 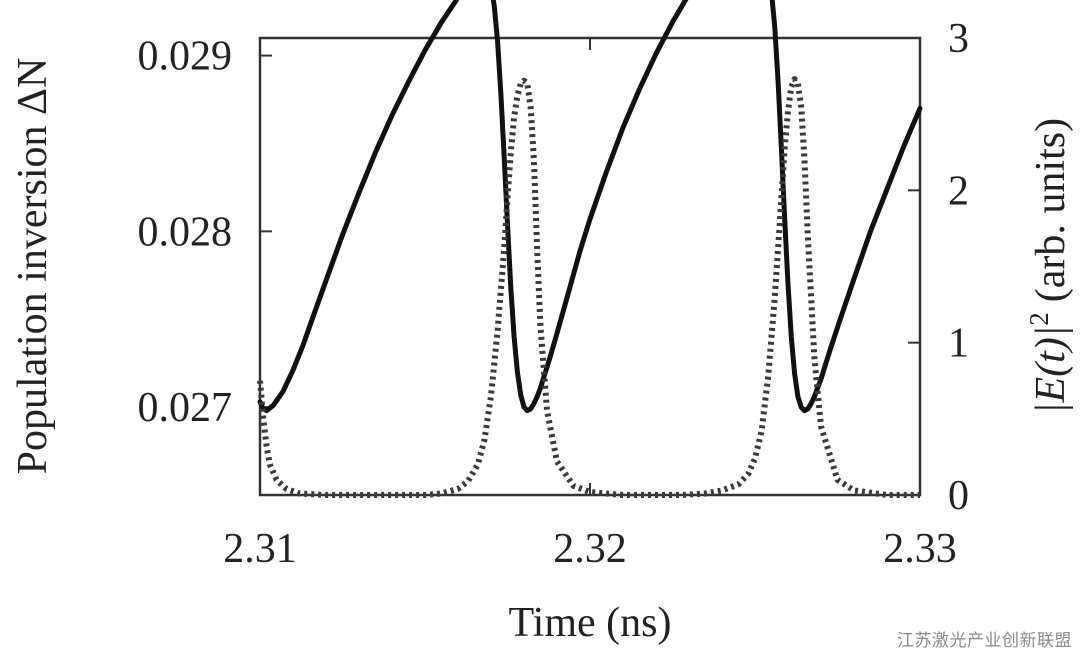 I want to click on y-axis-title-right-units: (arb. units), so click(x=1051, y=210).